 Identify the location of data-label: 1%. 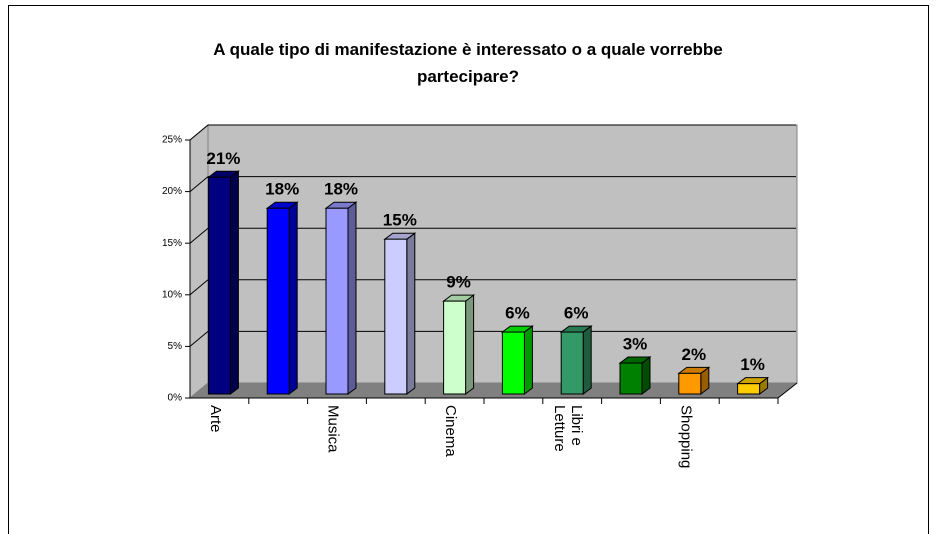
(752, 364).